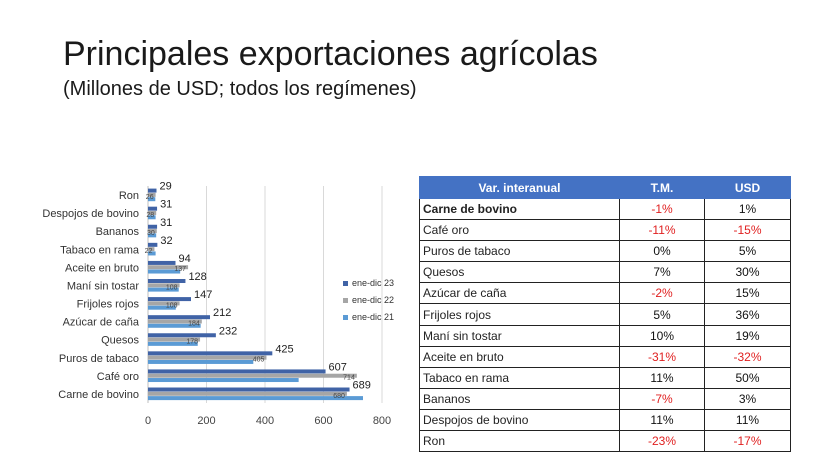  I want to click on table-header-row: Var. interanual T.M. USD, so click(605, 187).